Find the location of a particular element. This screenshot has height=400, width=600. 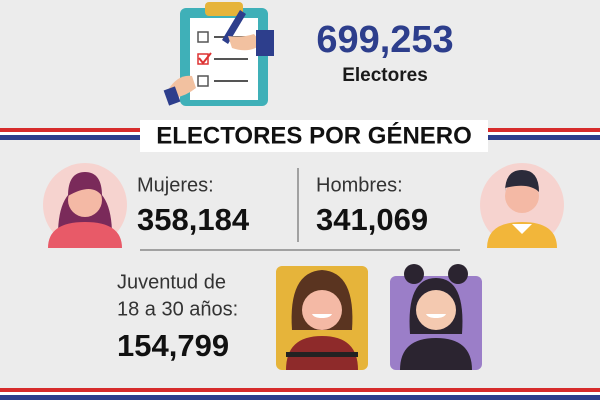

youth-boy-avatar is located at coordinates (322, 318).